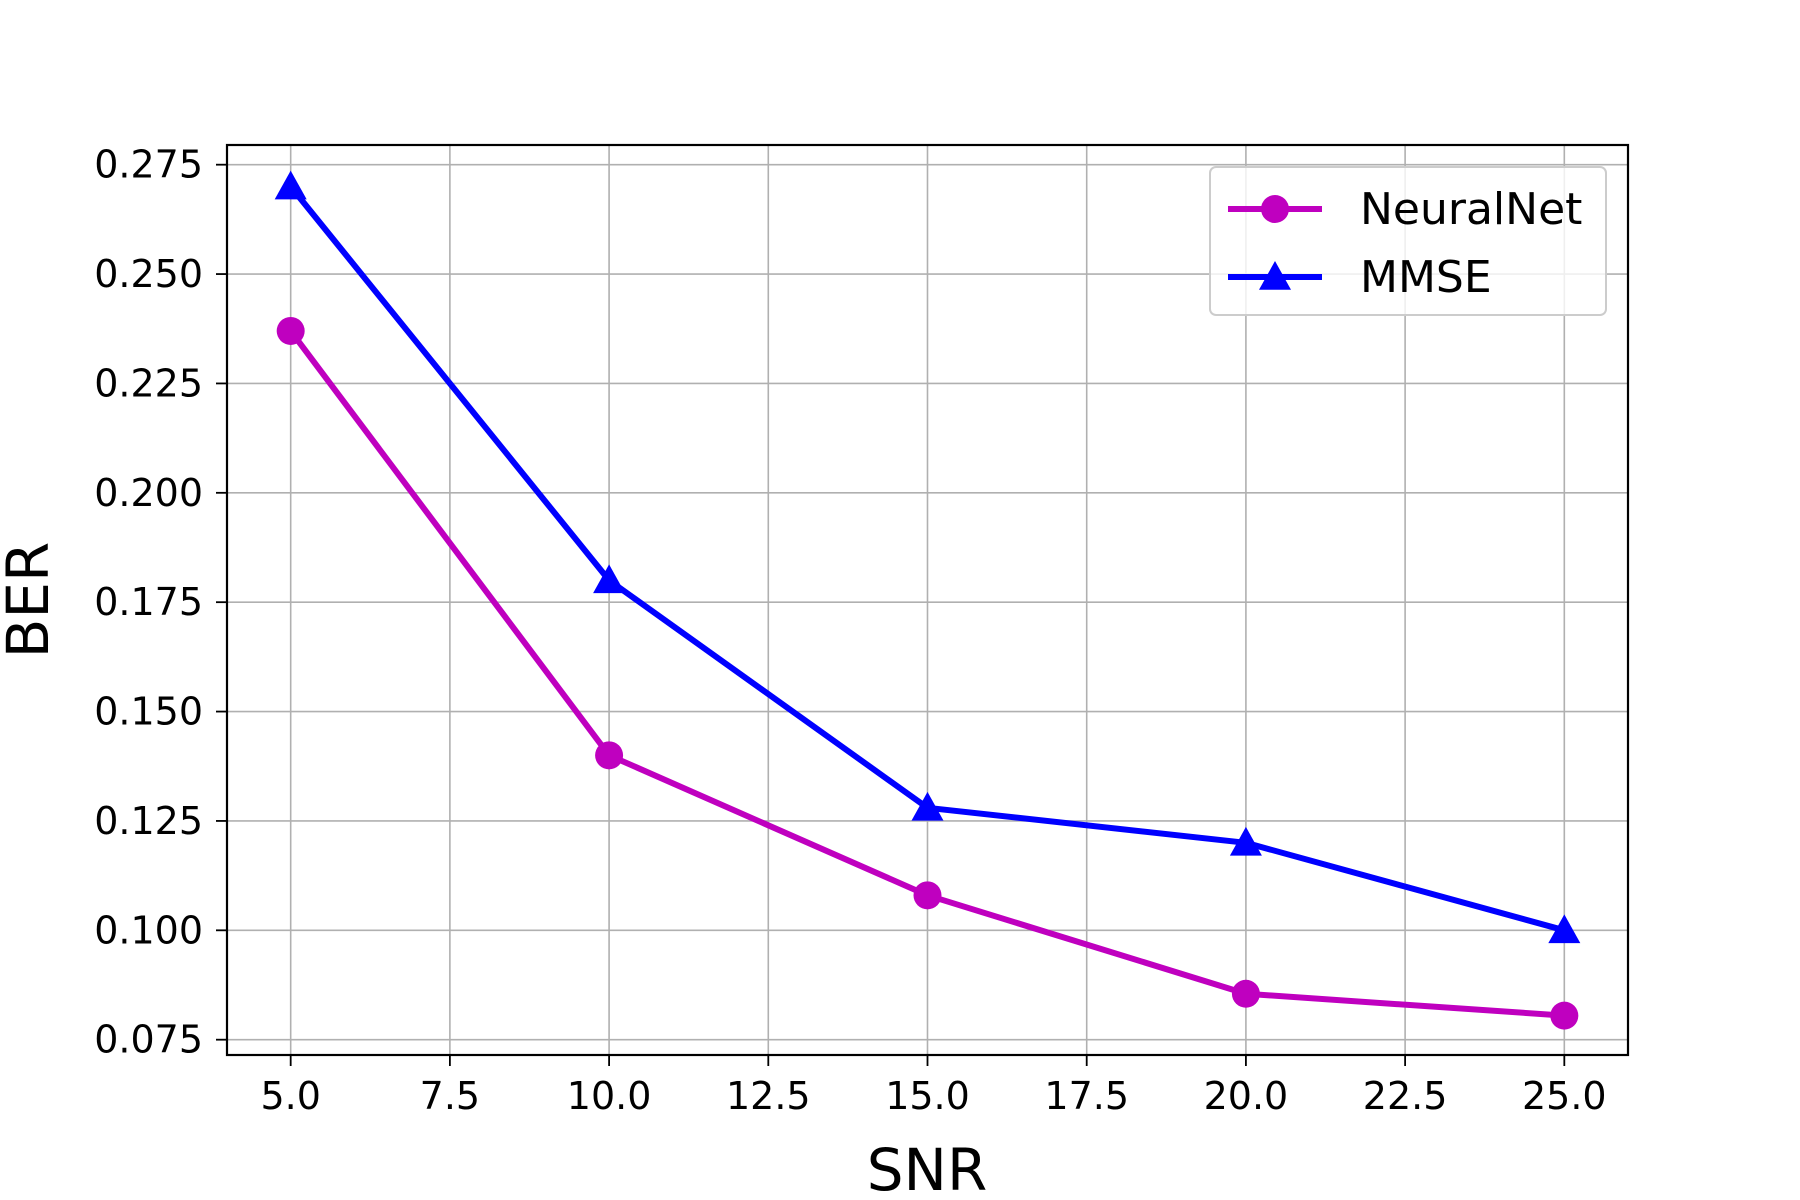 The height and width of the screenshot is (1200, 1800). I want to click on y-tick-label: 0.150, so click(148, 712).